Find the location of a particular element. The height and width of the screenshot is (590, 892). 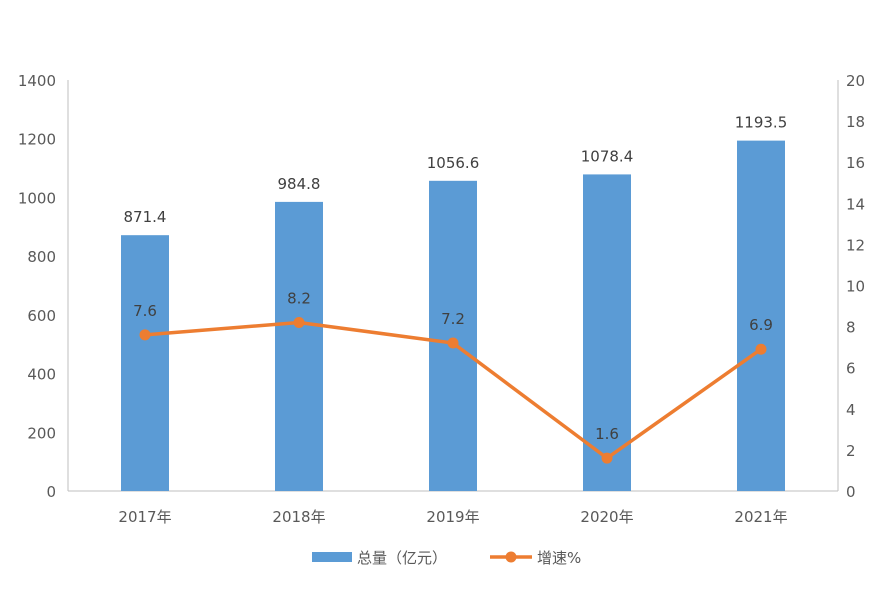

y-right-tick-label: 12 is located at coordinates (855, 245).